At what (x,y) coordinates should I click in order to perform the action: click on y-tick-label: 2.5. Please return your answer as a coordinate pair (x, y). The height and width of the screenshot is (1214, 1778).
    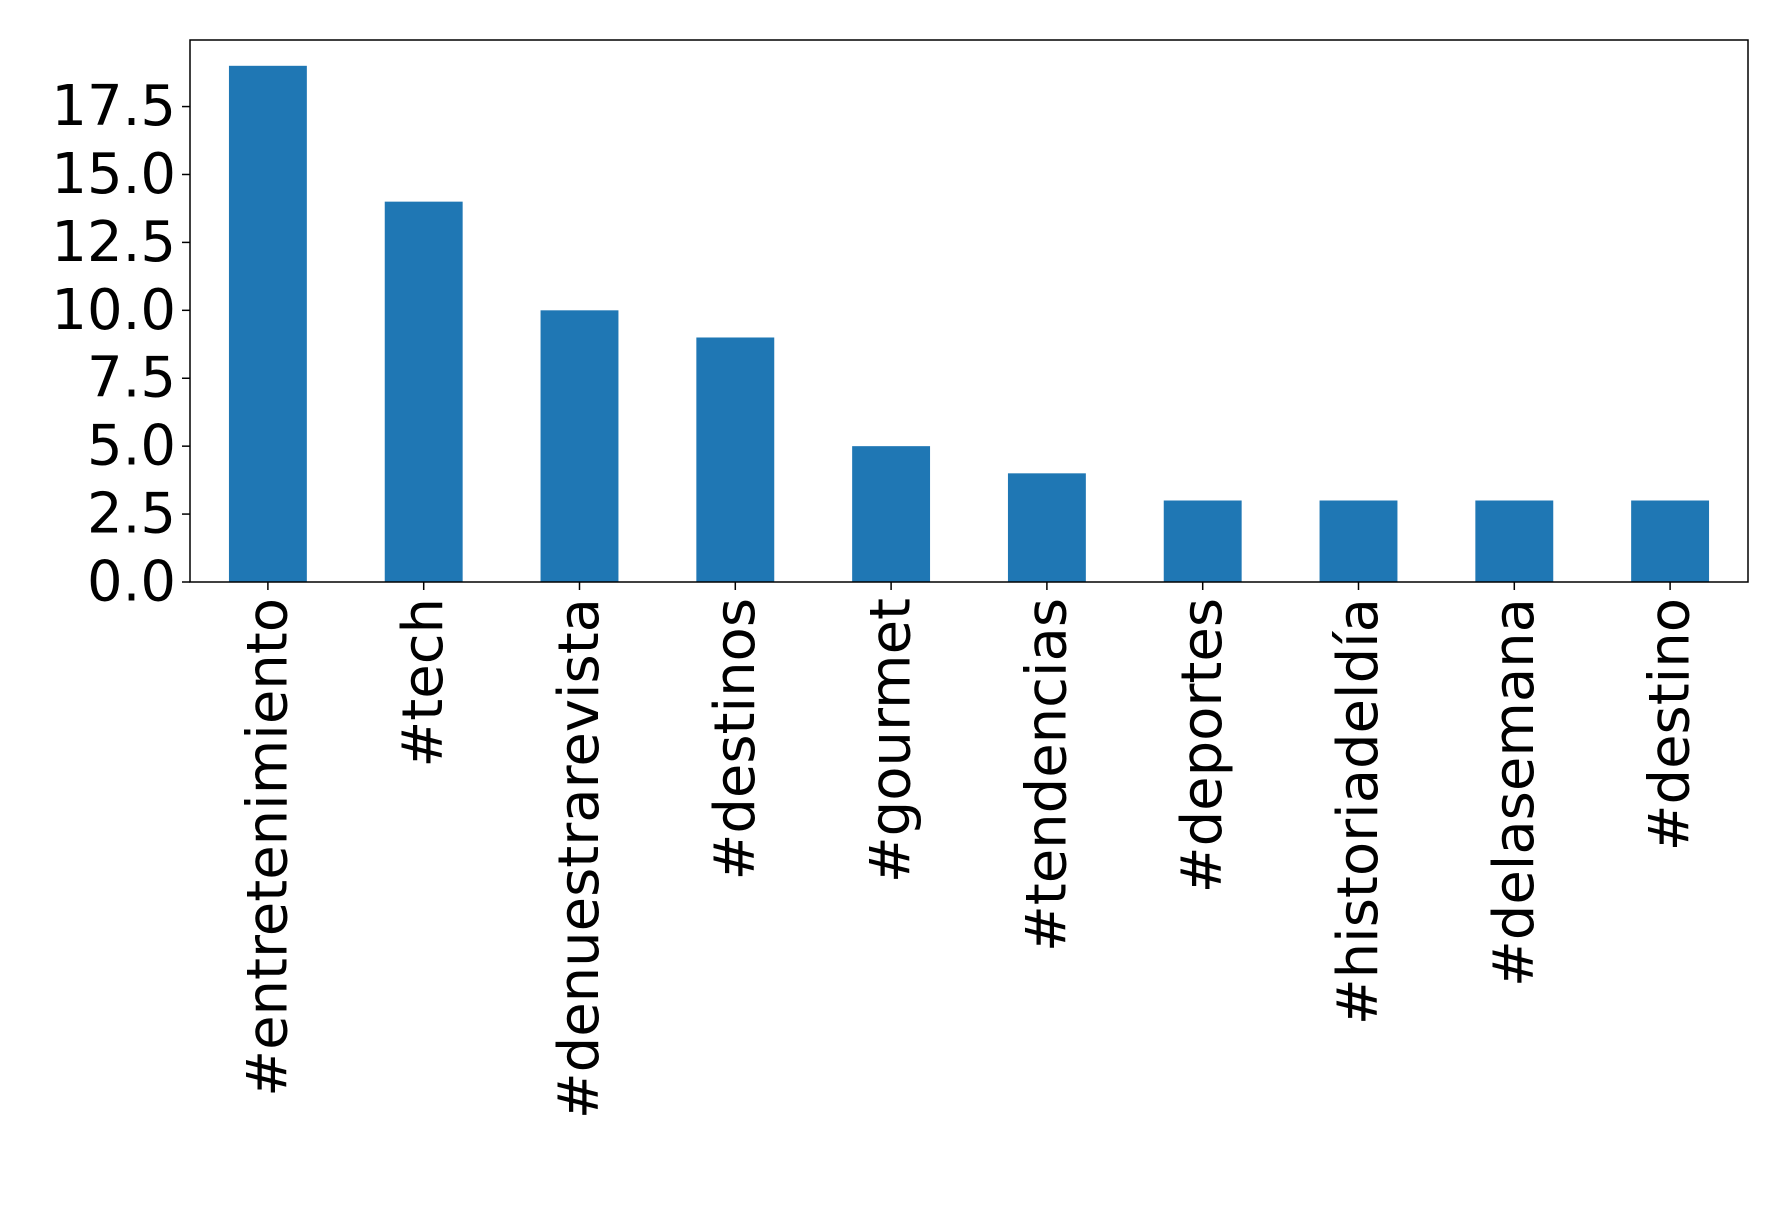
    Looking at the image, I should click on (131, 514).